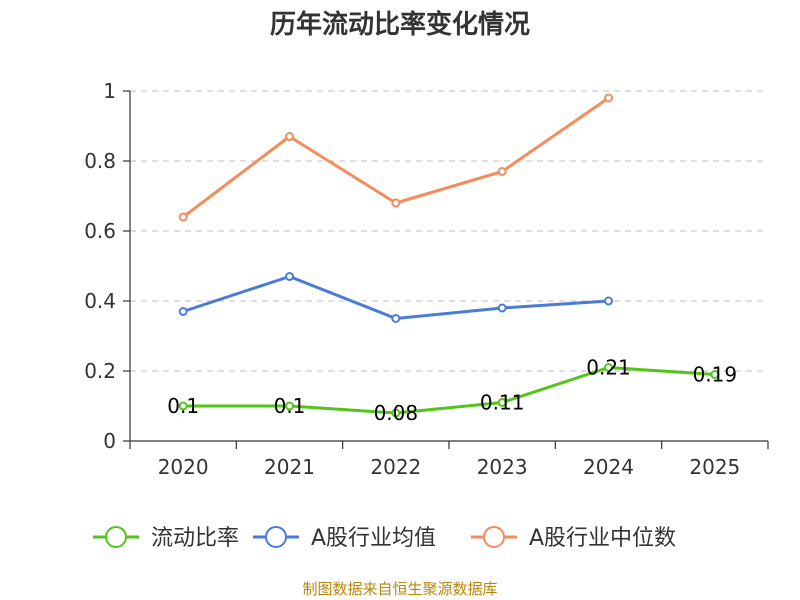 This screenshot has height=600, width=800. I want to click on legend-label: A股行业中位数, so click(602, 538).